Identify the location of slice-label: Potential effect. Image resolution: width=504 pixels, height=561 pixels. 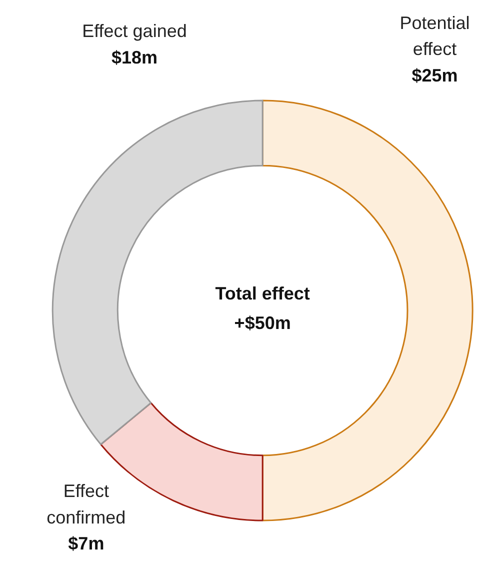
(435, 36).